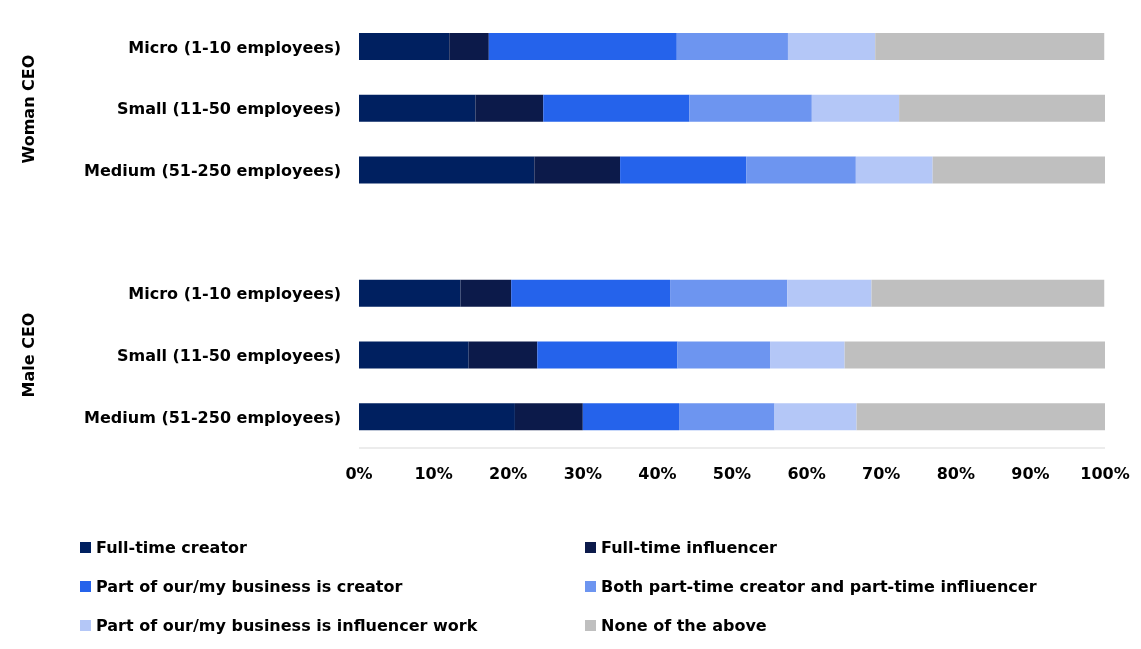  What do you see at coordinates (287, 625) in the screenshot?
I see `legend-label: Part of our/my business is influencer work` at bounding box center [287, 625].